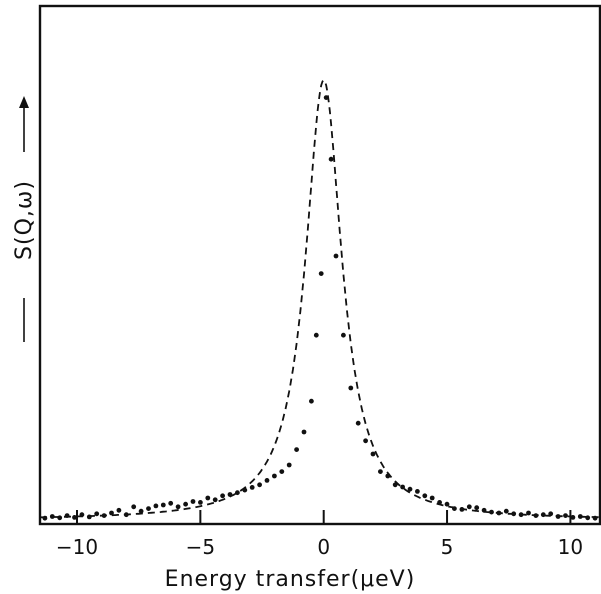 The height and width of the screenshot is (594, 601). What do you see at coordinates (447, 547) in the screenshot?
I see `x-tick-label: 5` at bounding box center [447, 547].